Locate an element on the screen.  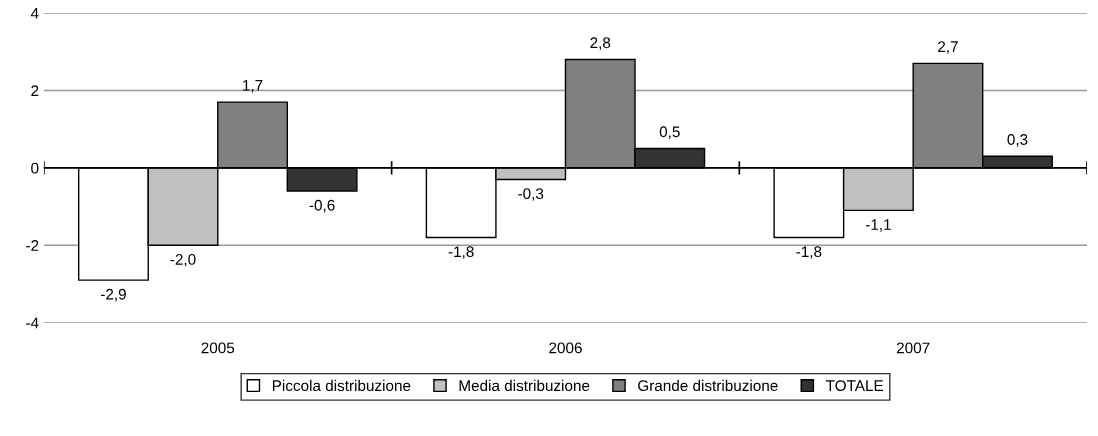
legend-label: TOTALE is located at coordinates (854, 386).